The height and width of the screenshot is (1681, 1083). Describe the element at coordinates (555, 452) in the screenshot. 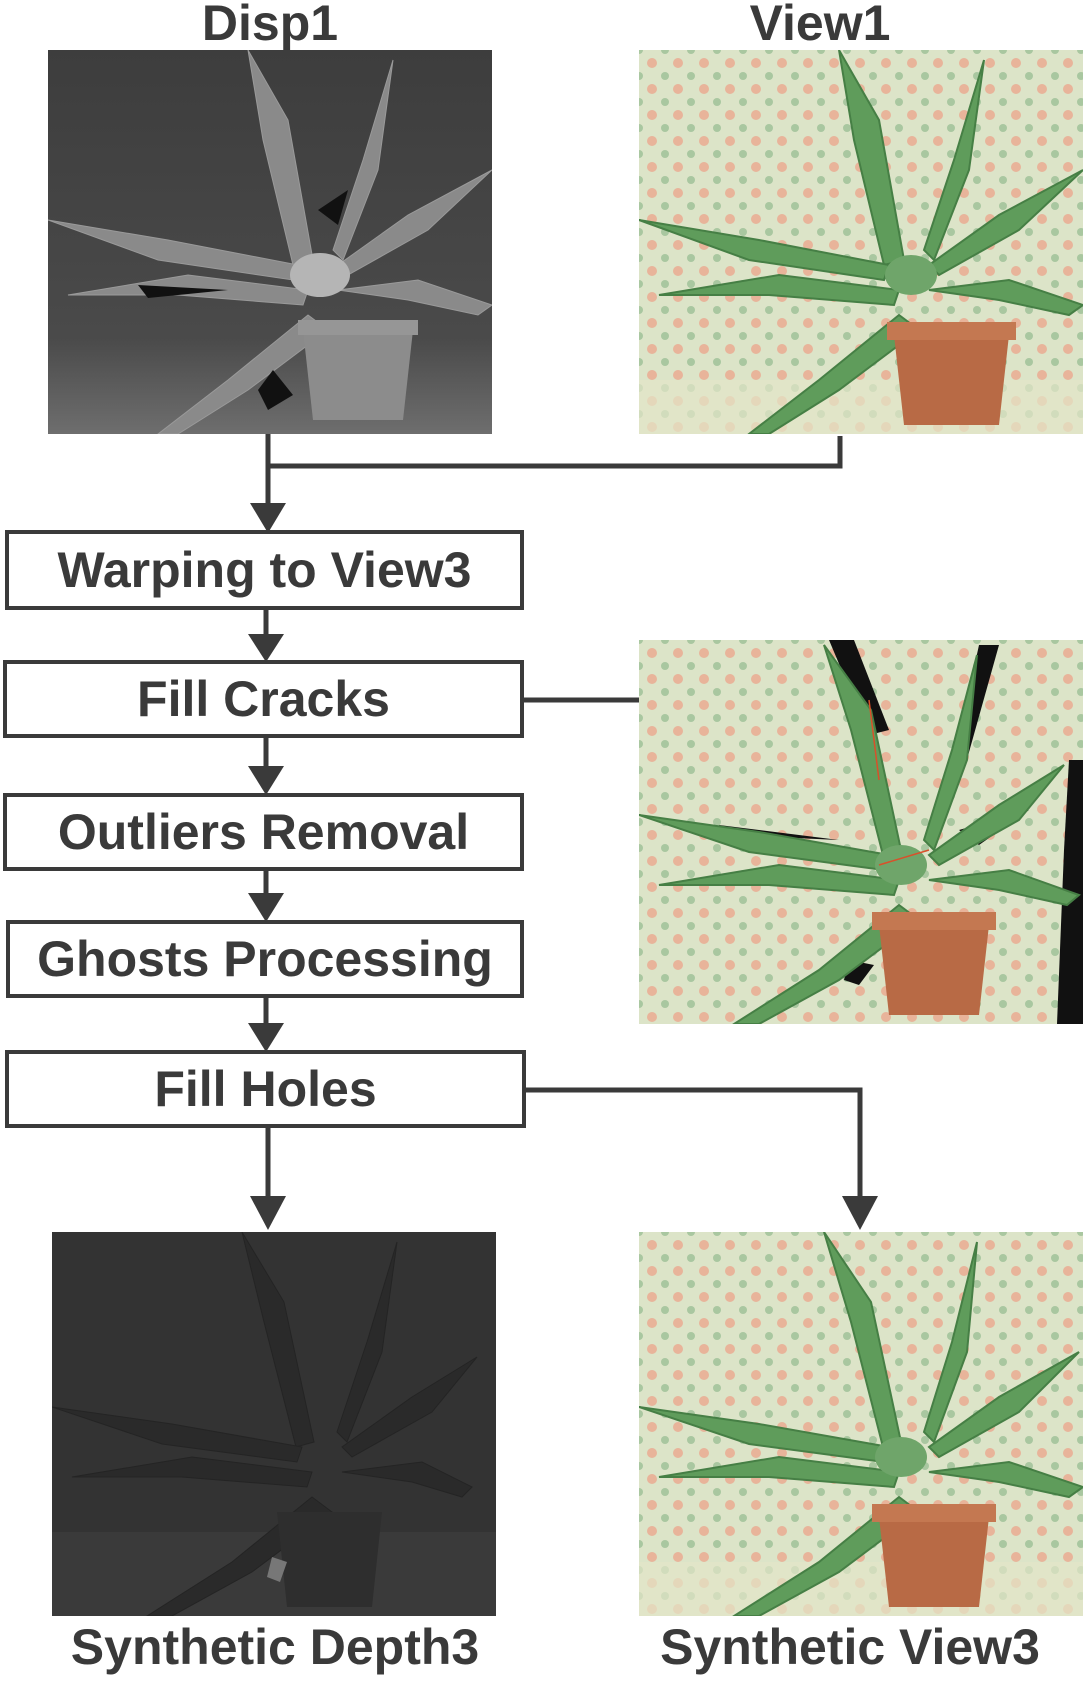

I see `view1-merge-line` at that location.